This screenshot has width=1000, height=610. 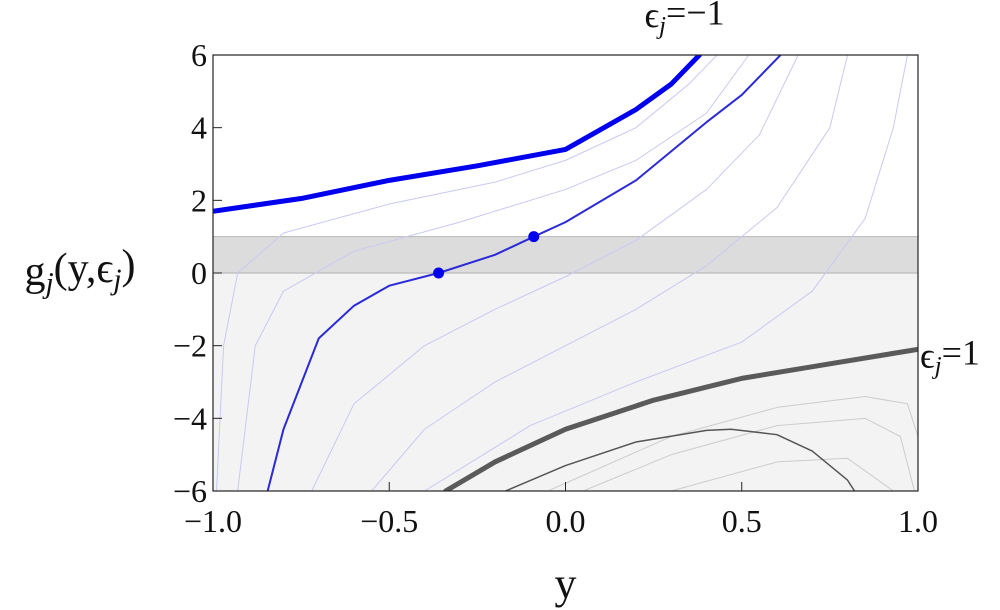 What do you see at coordinates (129, 266) in the screenshot?
I see `text-part: )` at bounding box center [129, 266].